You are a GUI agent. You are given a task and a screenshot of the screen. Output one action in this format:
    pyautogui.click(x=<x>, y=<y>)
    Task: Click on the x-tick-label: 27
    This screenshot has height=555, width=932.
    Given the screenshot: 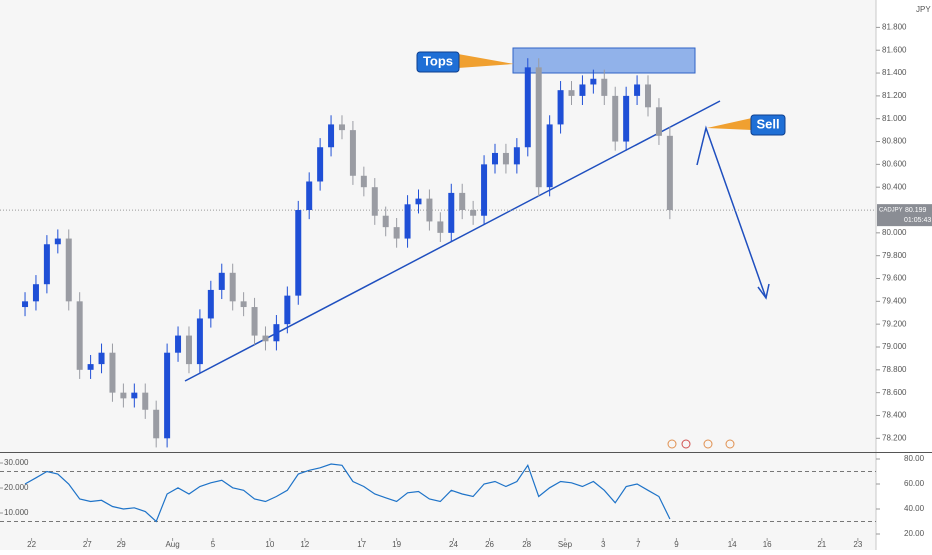 What is the action you would take?
    pyautogui.click(x=87, y=544)
    